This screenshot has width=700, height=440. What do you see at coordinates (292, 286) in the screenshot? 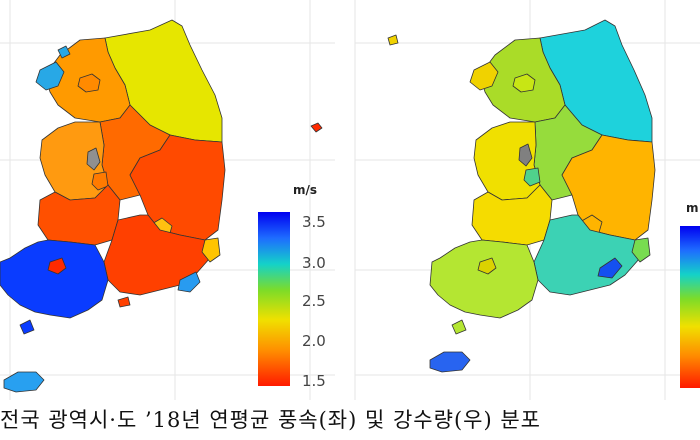
I see `left-legend: m/s 3.5 3.0 2.5 2.0 1.5` at bounding box center [292, 286].